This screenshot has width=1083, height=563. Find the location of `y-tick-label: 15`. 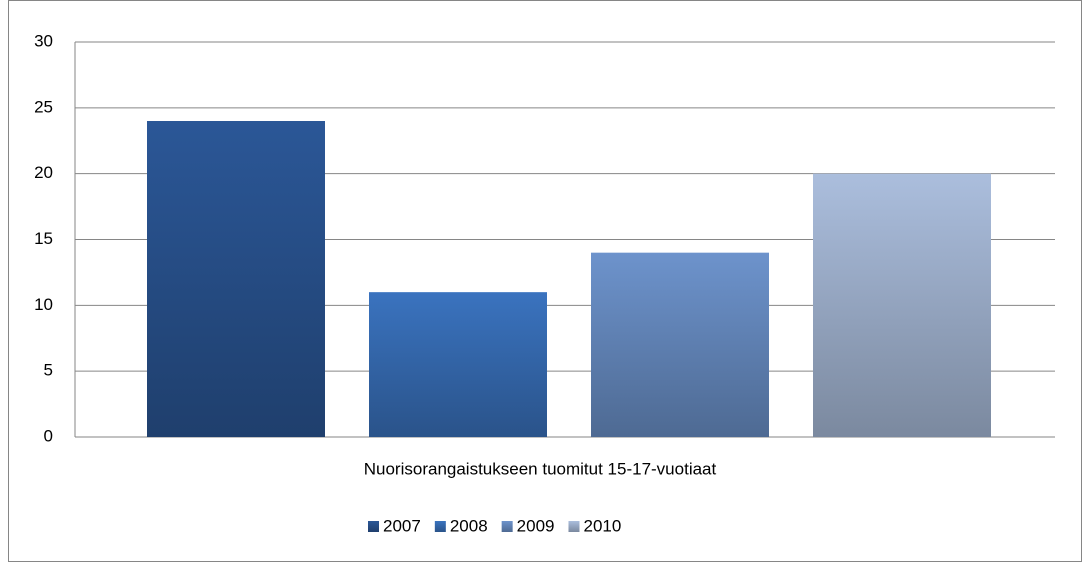

y-tick-label: 15 is located at coordinates (43, 238).